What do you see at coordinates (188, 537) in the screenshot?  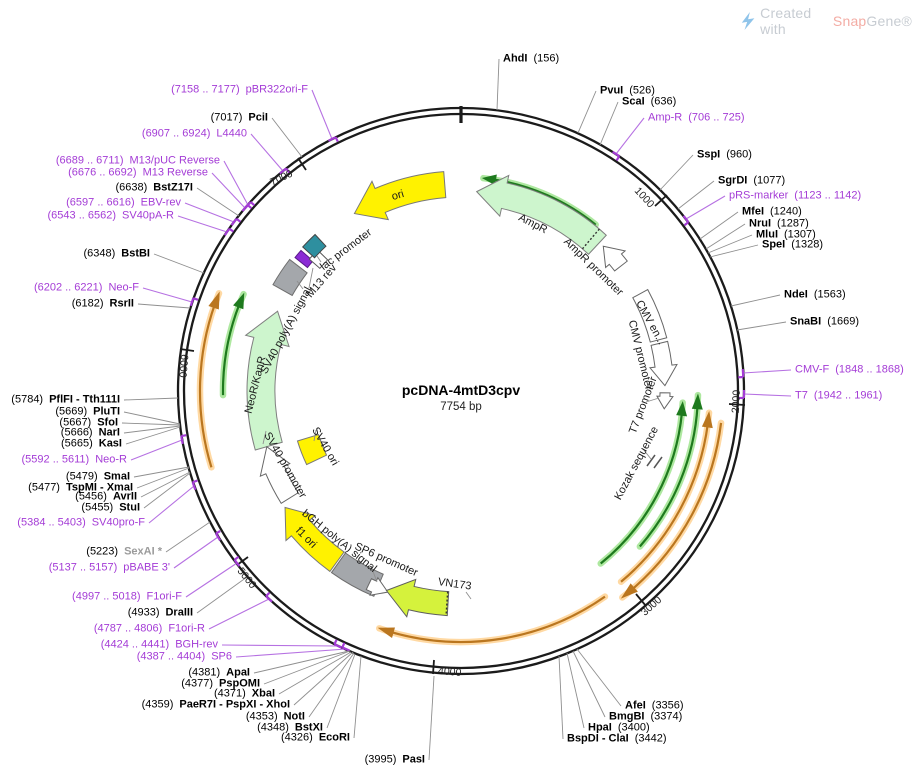 I see `leader-line-sexai` at bounding box center [188, 537].